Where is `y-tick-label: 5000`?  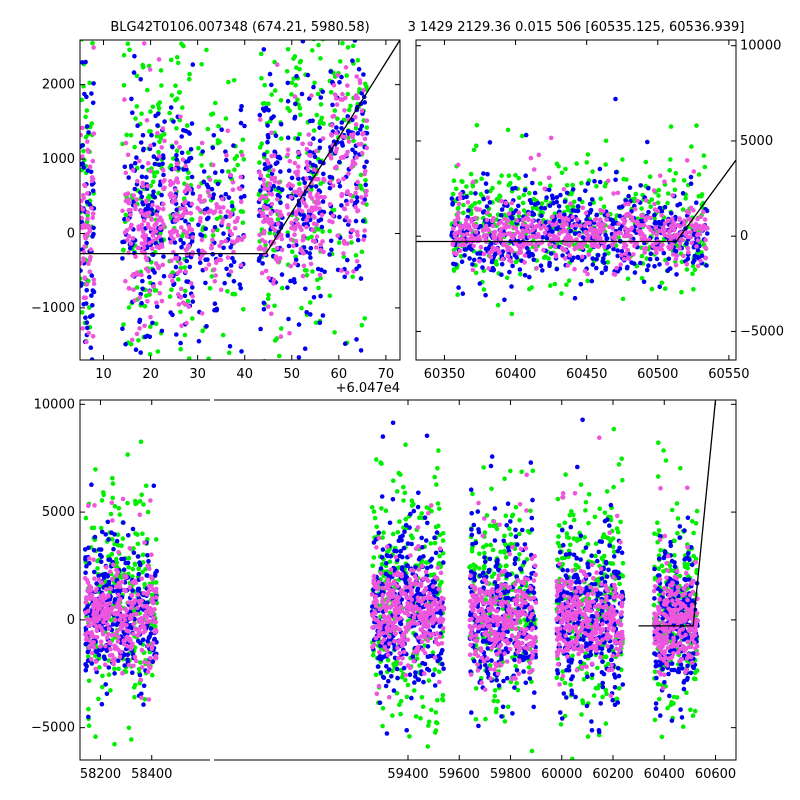
y-tick-label: 5000 is located at coordinates (756, 141).